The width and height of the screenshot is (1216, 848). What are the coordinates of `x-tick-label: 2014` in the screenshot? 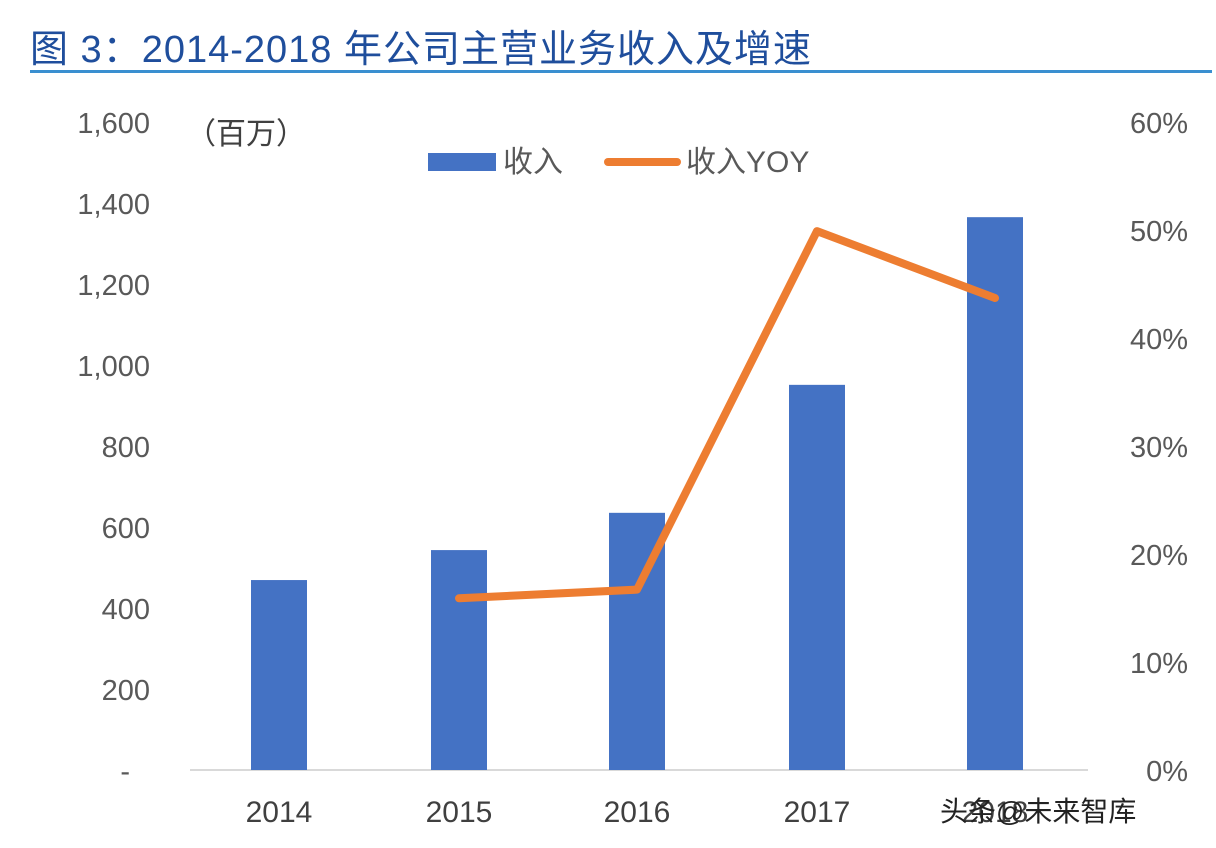 It's located at (279, 812).